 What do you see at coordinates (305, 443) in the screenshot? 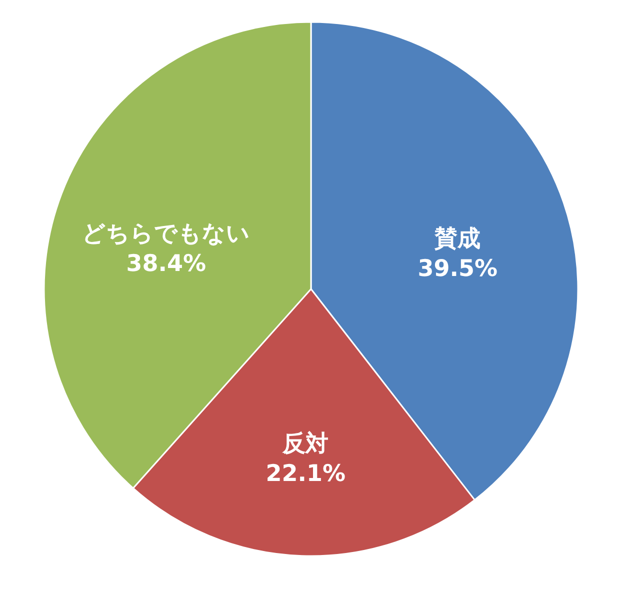
I see `slice-label: 反対` at bounding box center [305, 443].